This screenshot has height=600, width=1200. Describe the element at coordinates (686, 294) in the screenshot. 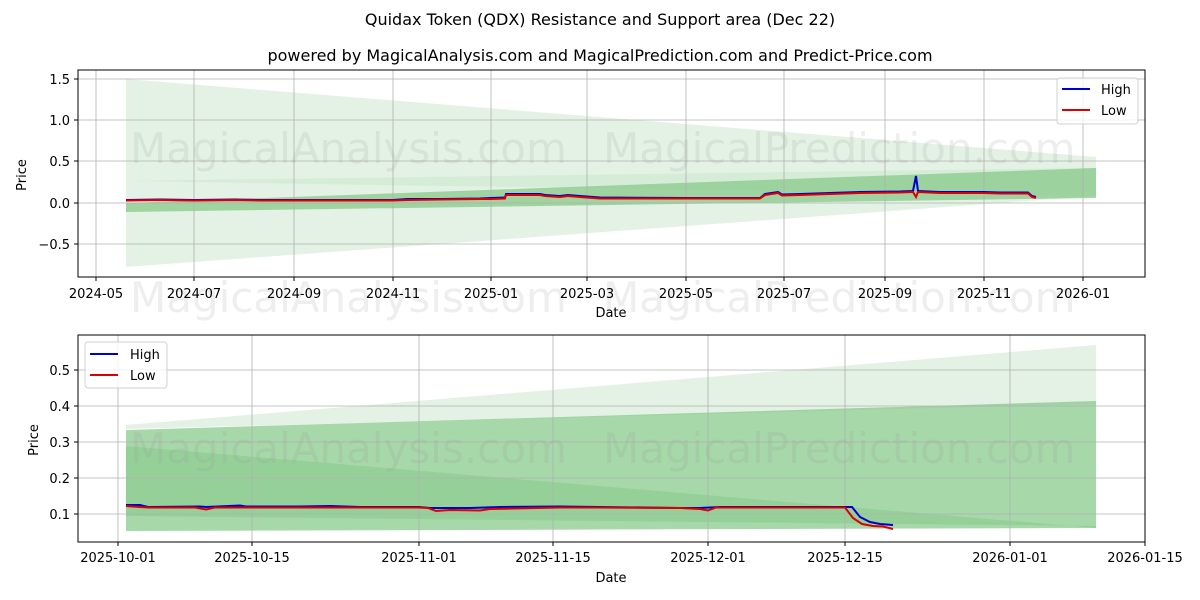

I see `top-xtick-label: 2025-05` at that location.